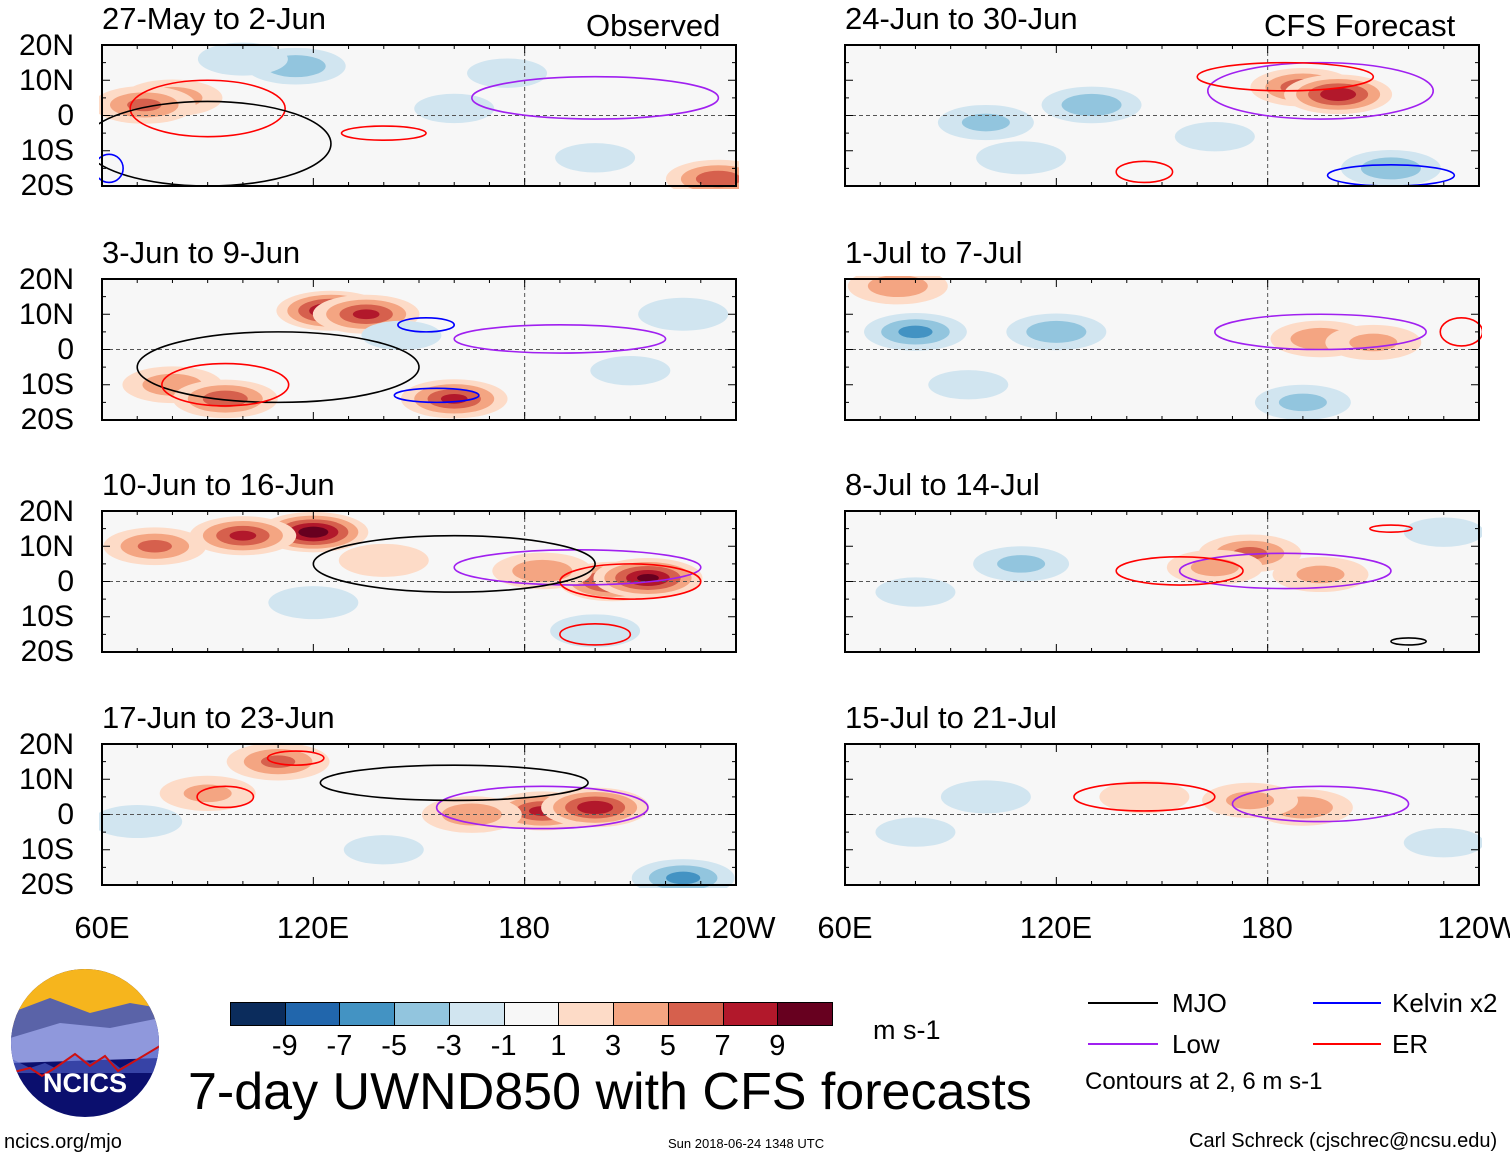 The width and height of the screenshot is (1510, 1158). I want to click on panel-title: 3-Jun to 9-Jun, so click(201, 252).